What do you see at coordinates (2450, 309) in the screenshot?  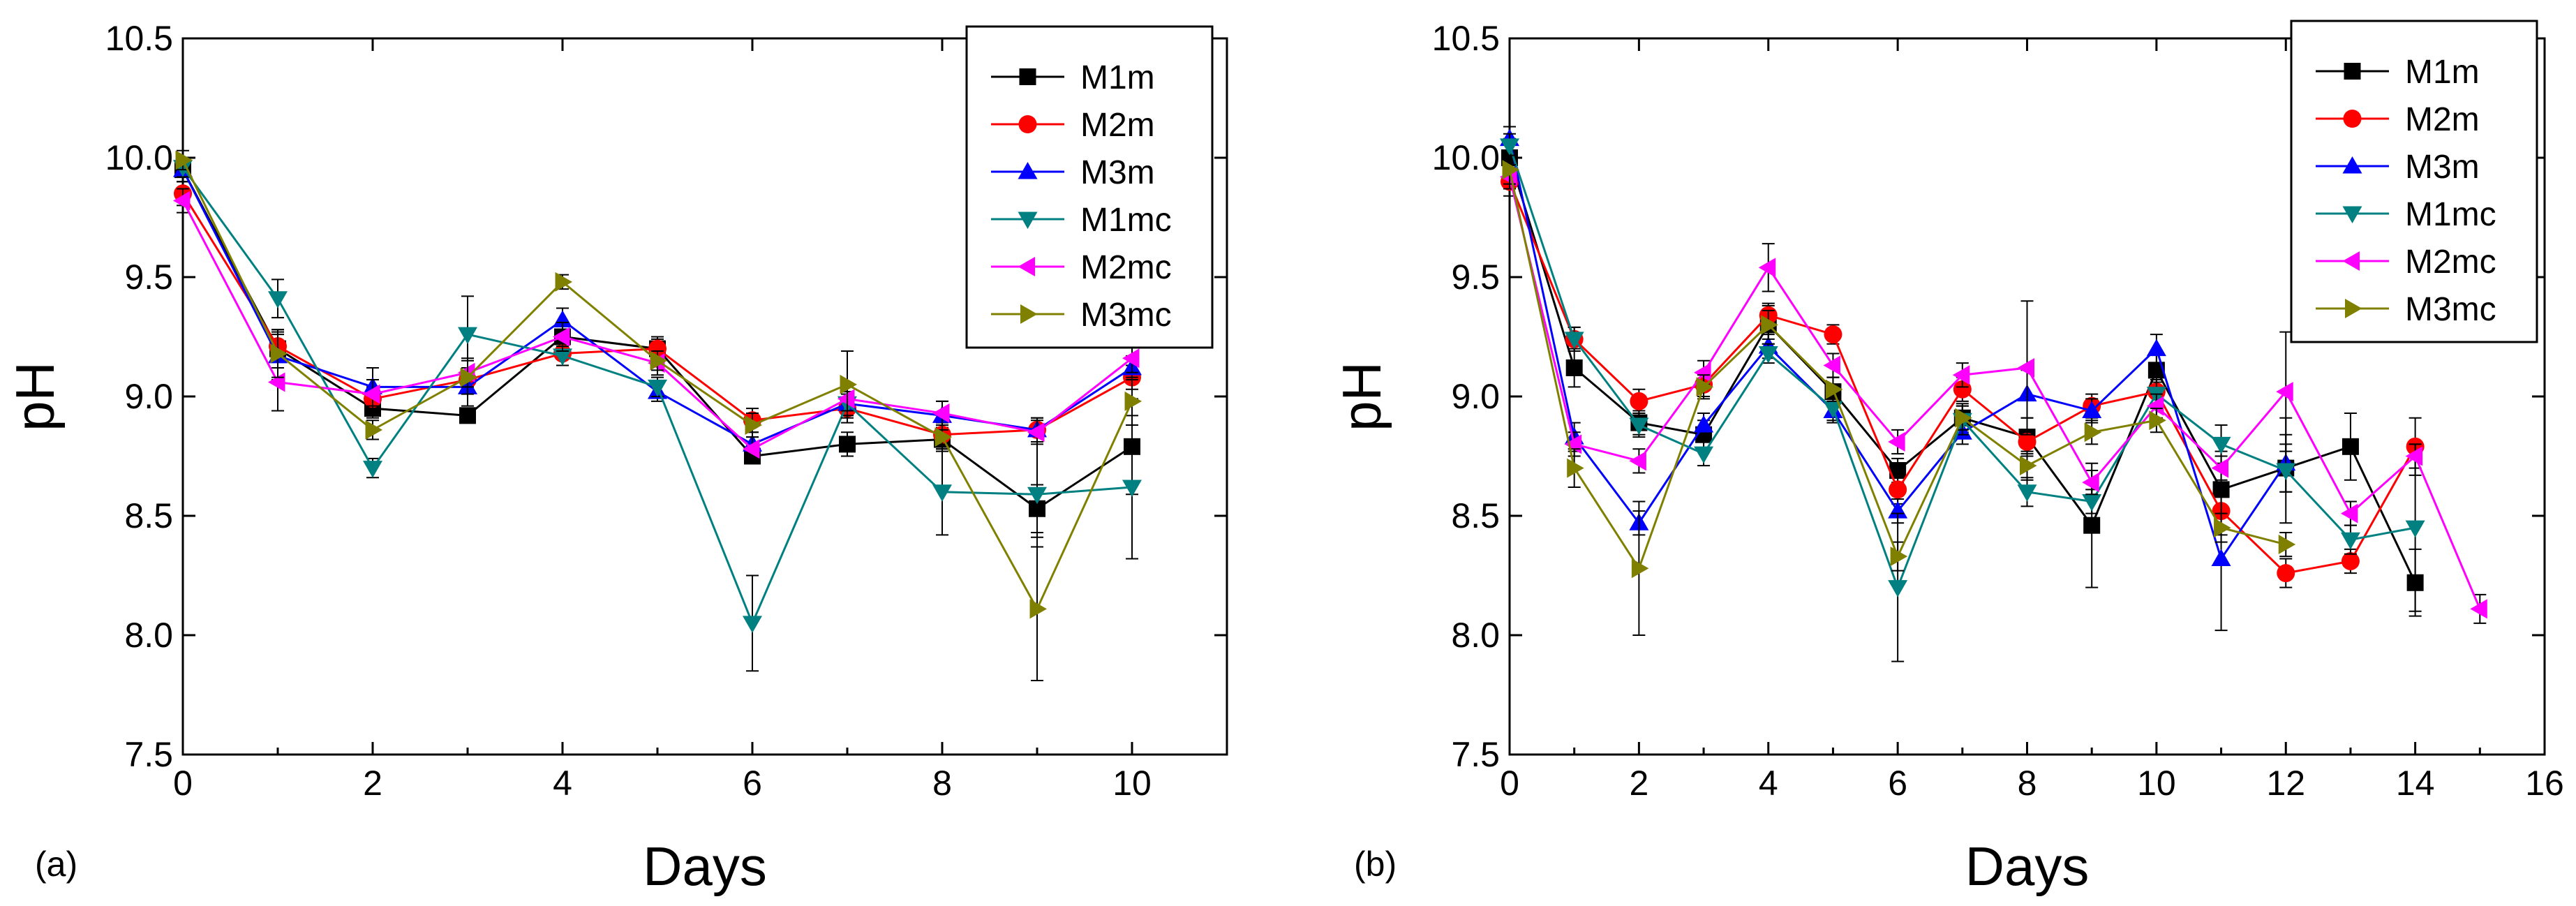 I see `chart-1-legend-label: M3mc` at bounding box center [2450, 309].